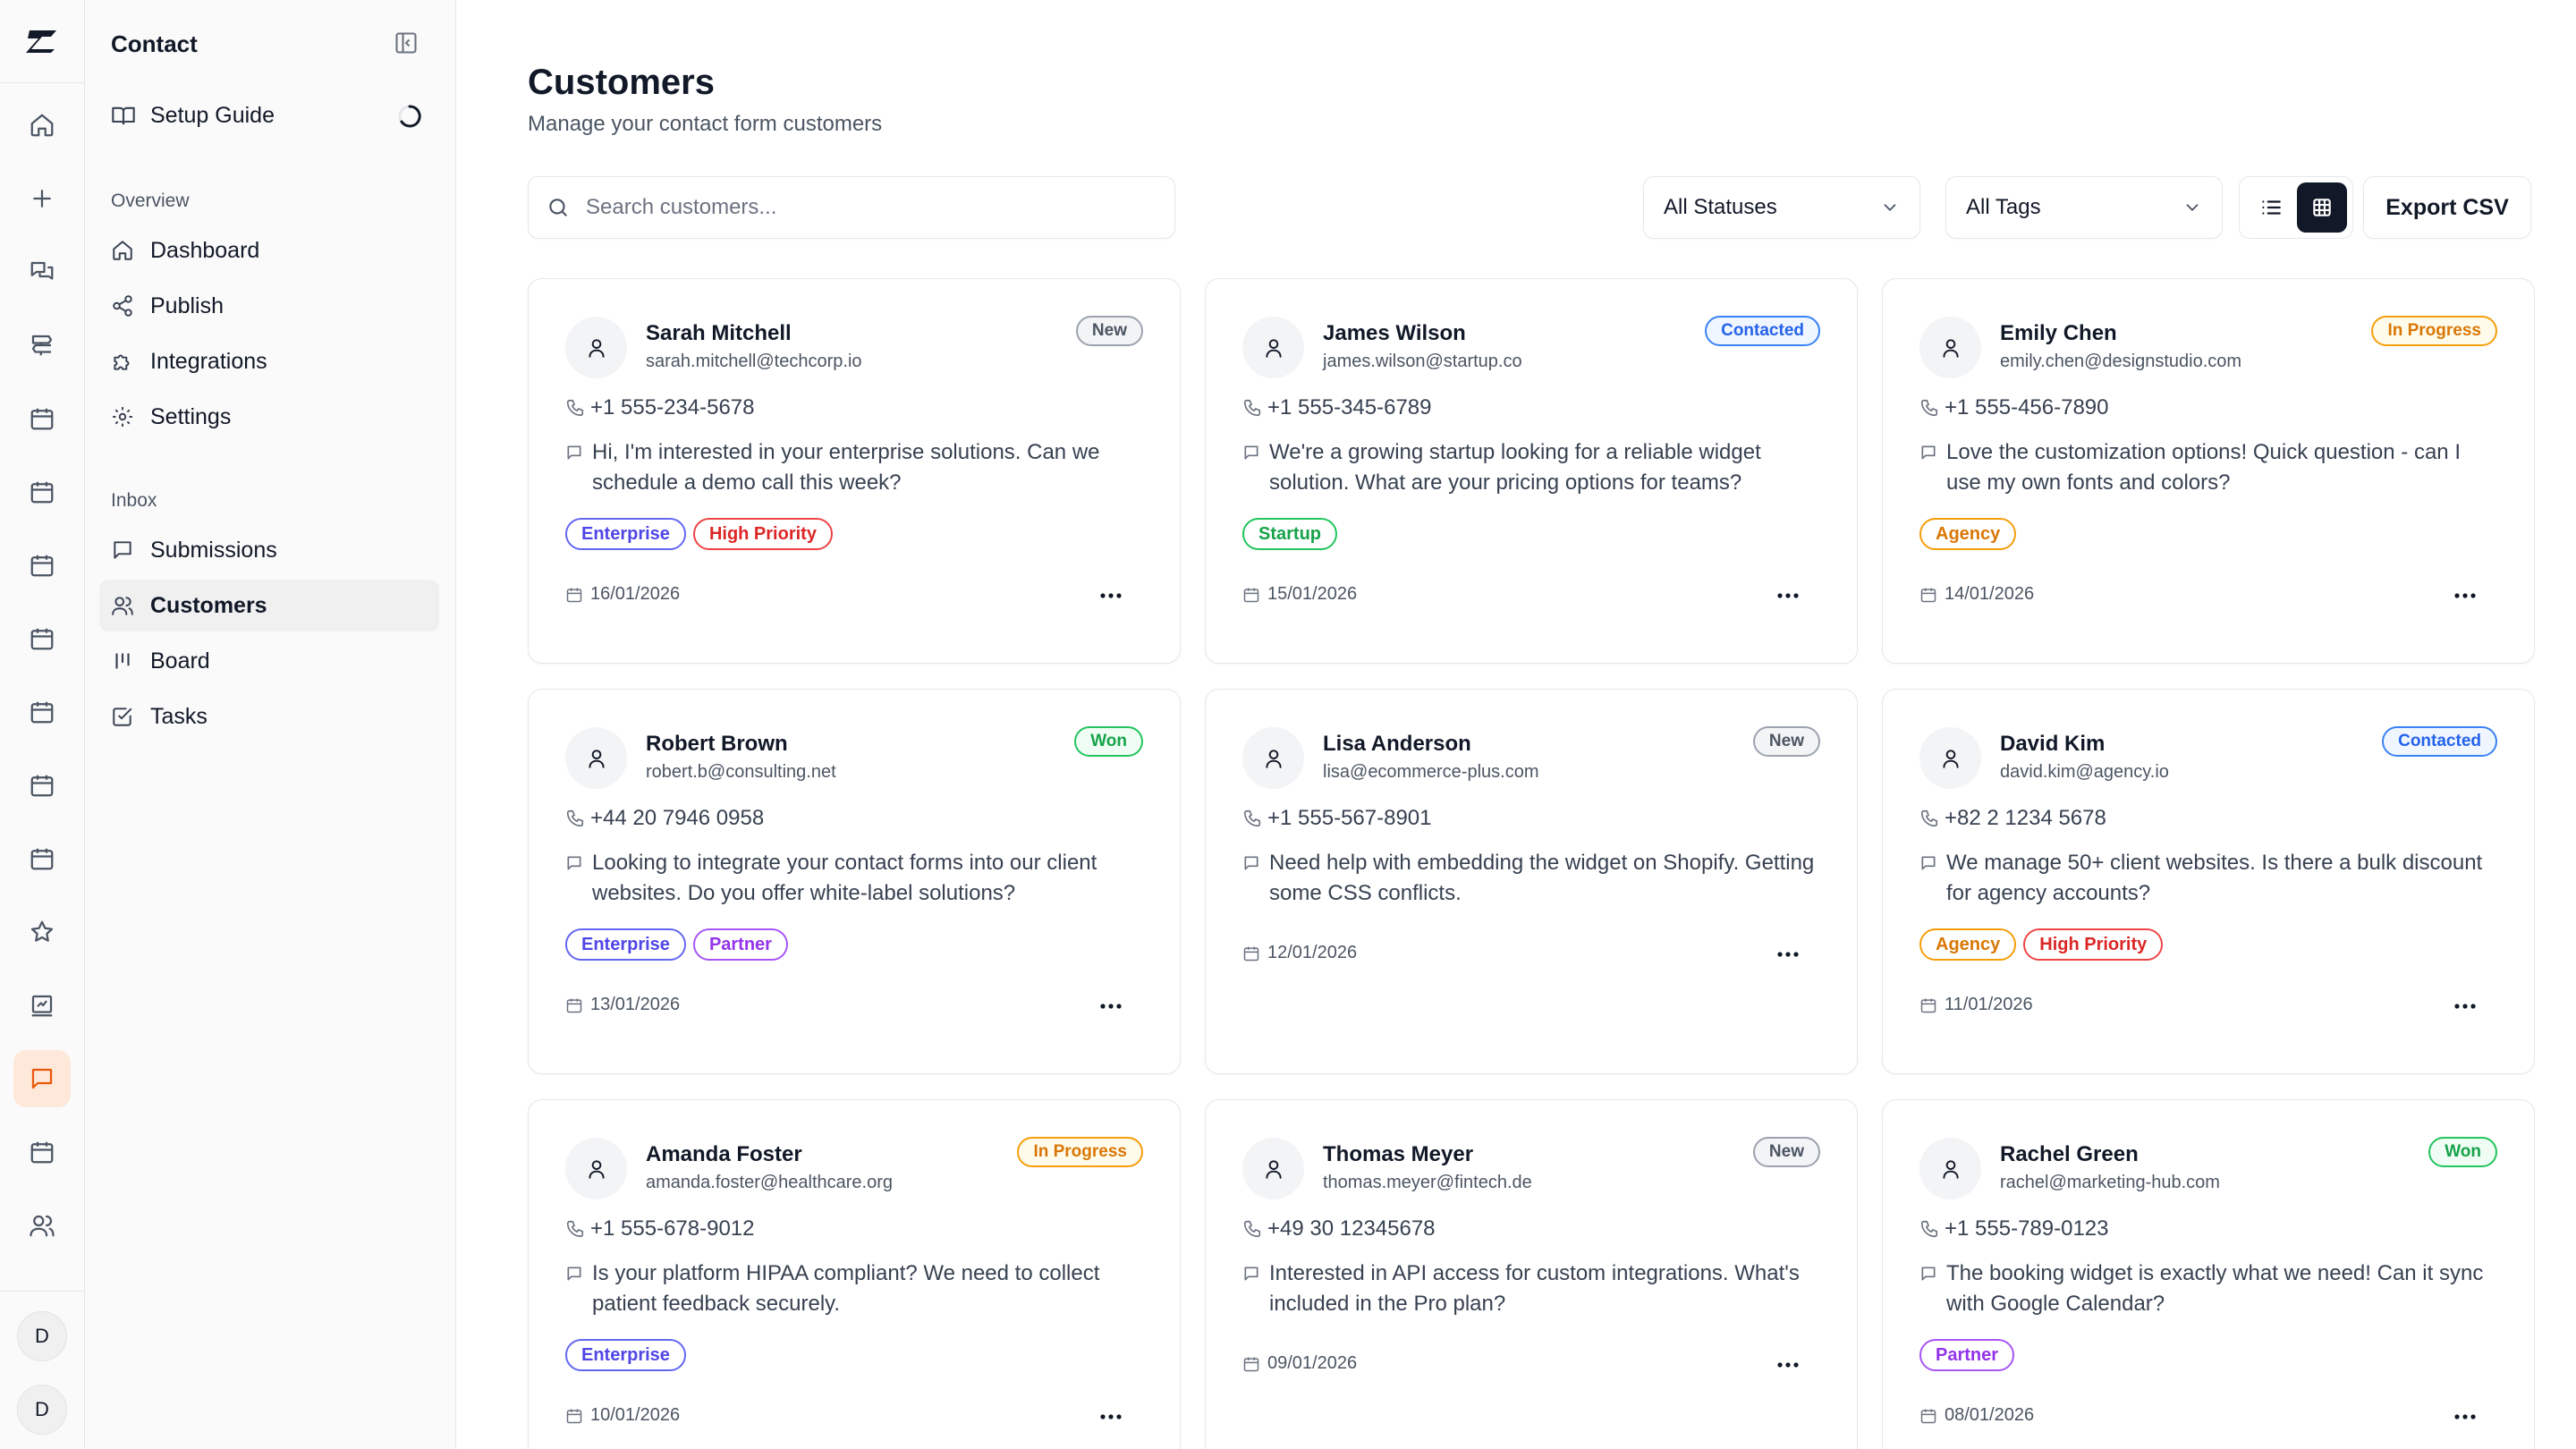  What do you see at coordinates (672, 407) in the screenshot?
I see `phone-text: +1 555-234-5678` at bounding box center [672, 407].